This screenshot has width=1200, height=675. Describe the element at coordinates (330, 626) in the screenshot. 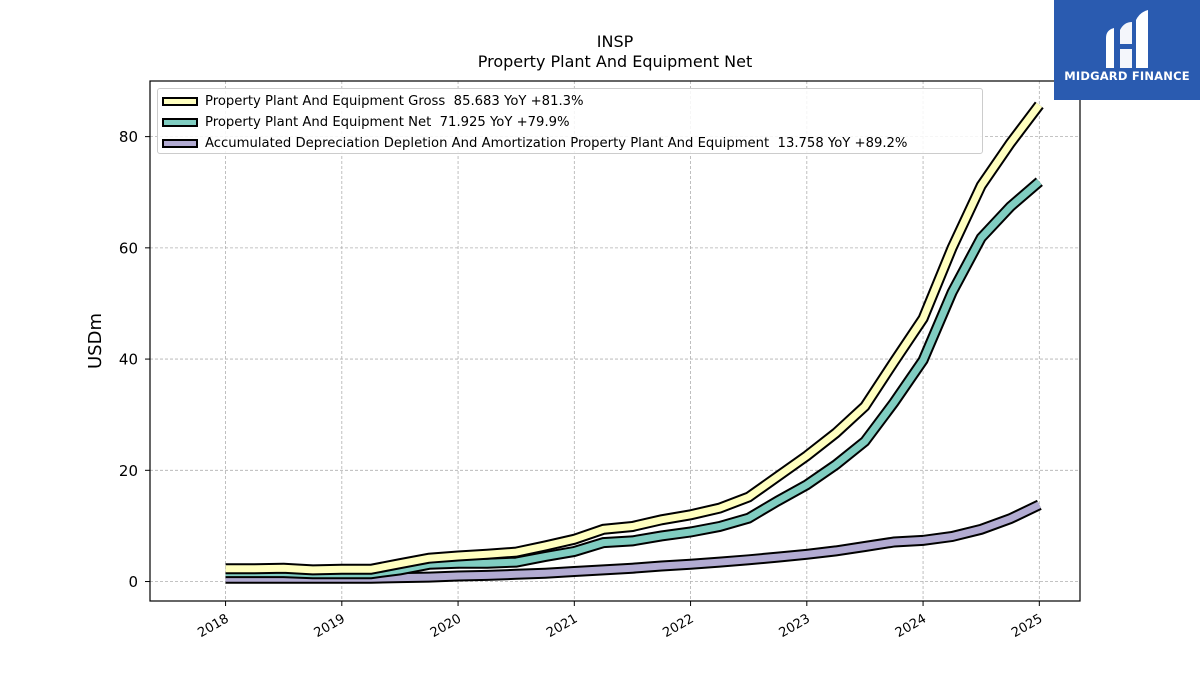

I see `x-tick-label: 2019` at that location.